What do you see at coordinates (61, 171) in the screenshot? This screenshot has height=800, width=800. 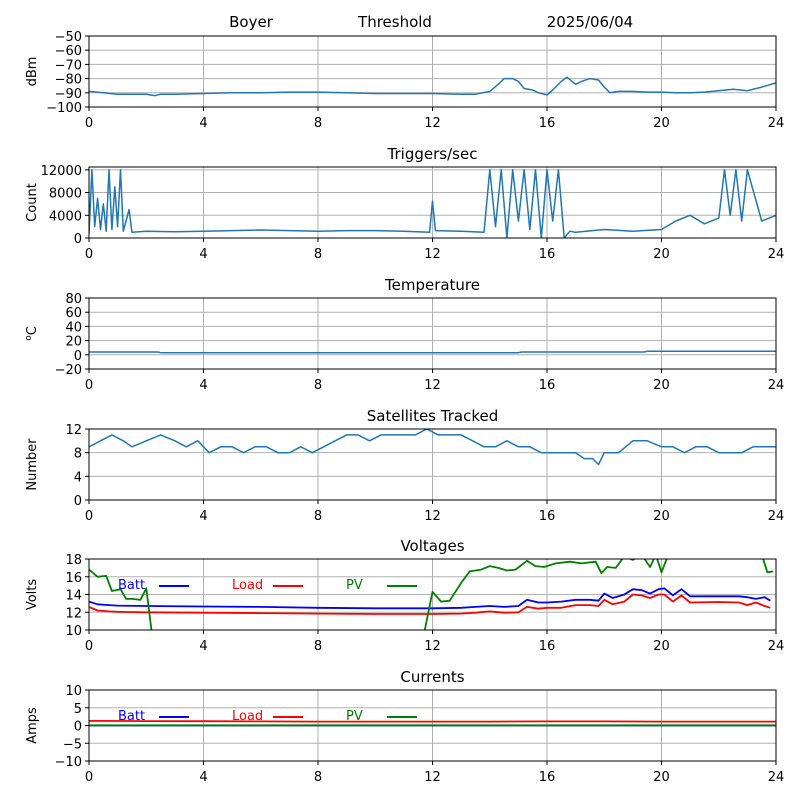 I see `y-tick-label: 12000` at bounding box center [61, 171].